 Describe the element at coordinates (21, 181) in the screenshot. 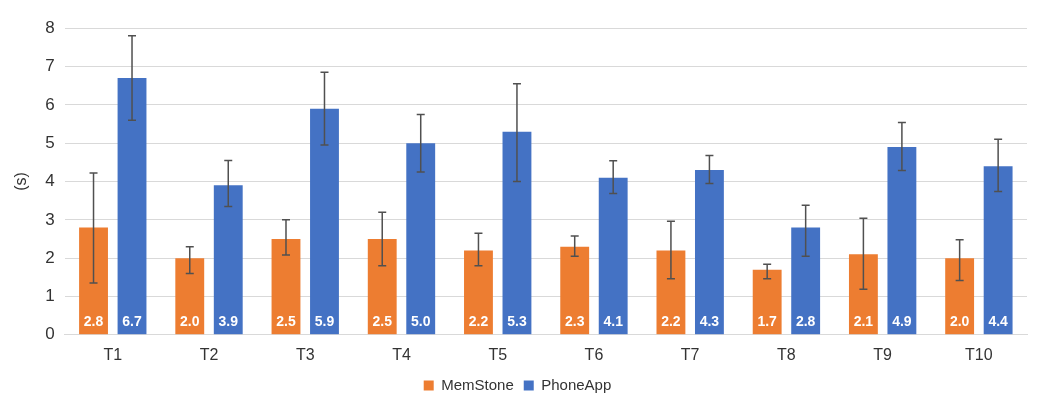

I see `y-axis-title: (s)` at that location.